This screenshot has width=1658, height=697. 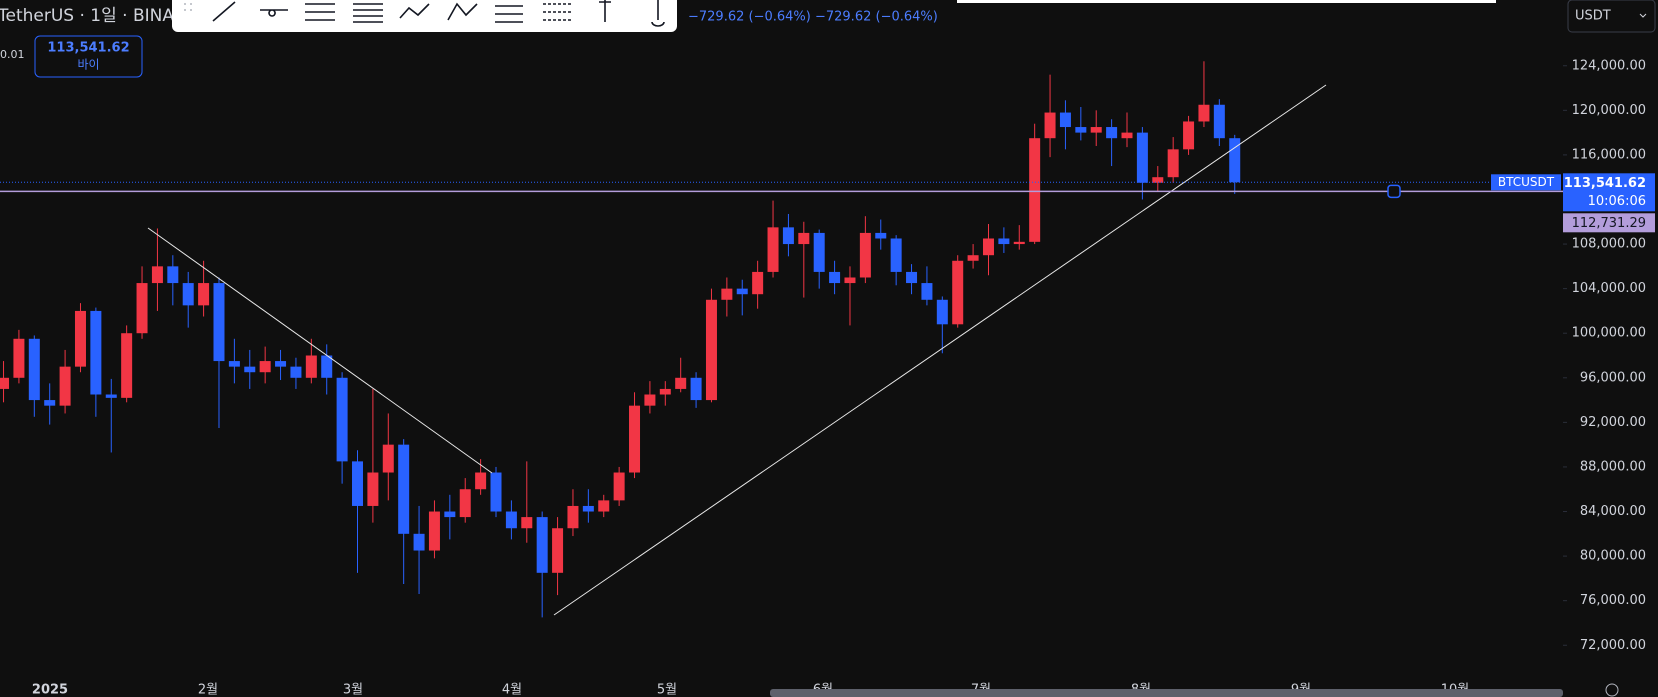 What do you see at coordinates (1609, 223) in the screenshot?
I see `level-tag-label: 112,731.29` at bounding box center [1609, 223].